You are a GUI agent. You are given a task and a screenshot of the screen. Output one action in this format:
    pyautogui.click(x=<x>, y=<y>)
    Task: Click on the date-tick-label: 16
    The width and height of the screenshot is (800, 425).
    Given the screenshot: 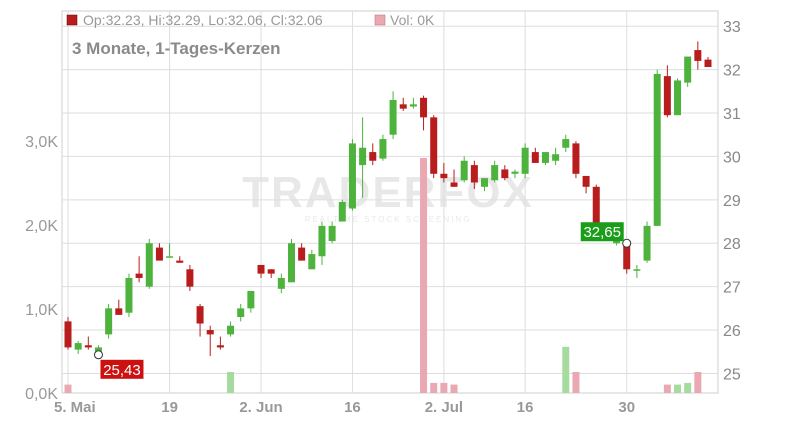 What is the action you would take?
    pyautogui.click(x=352, y=407)
    